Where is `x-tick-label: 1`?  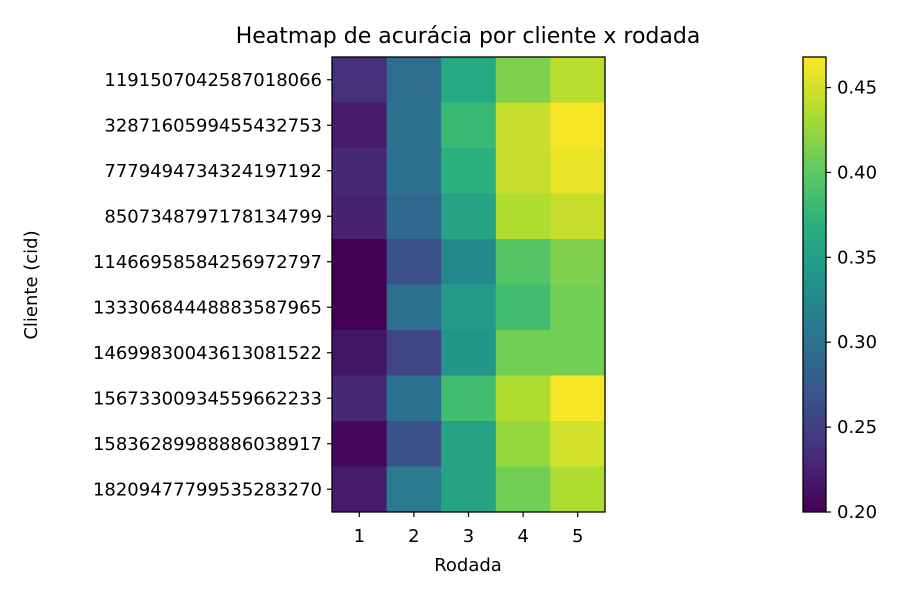
x-tick-label: 1 is located at coordinates (359, 536).